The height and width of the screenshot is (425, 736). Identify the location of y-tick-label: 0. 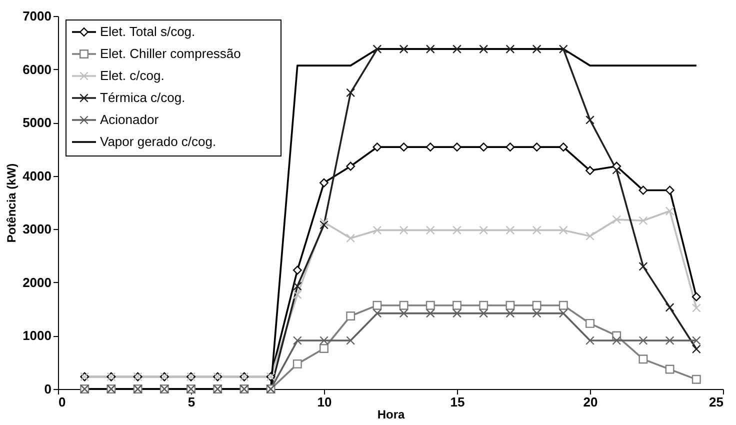
(48, 389).